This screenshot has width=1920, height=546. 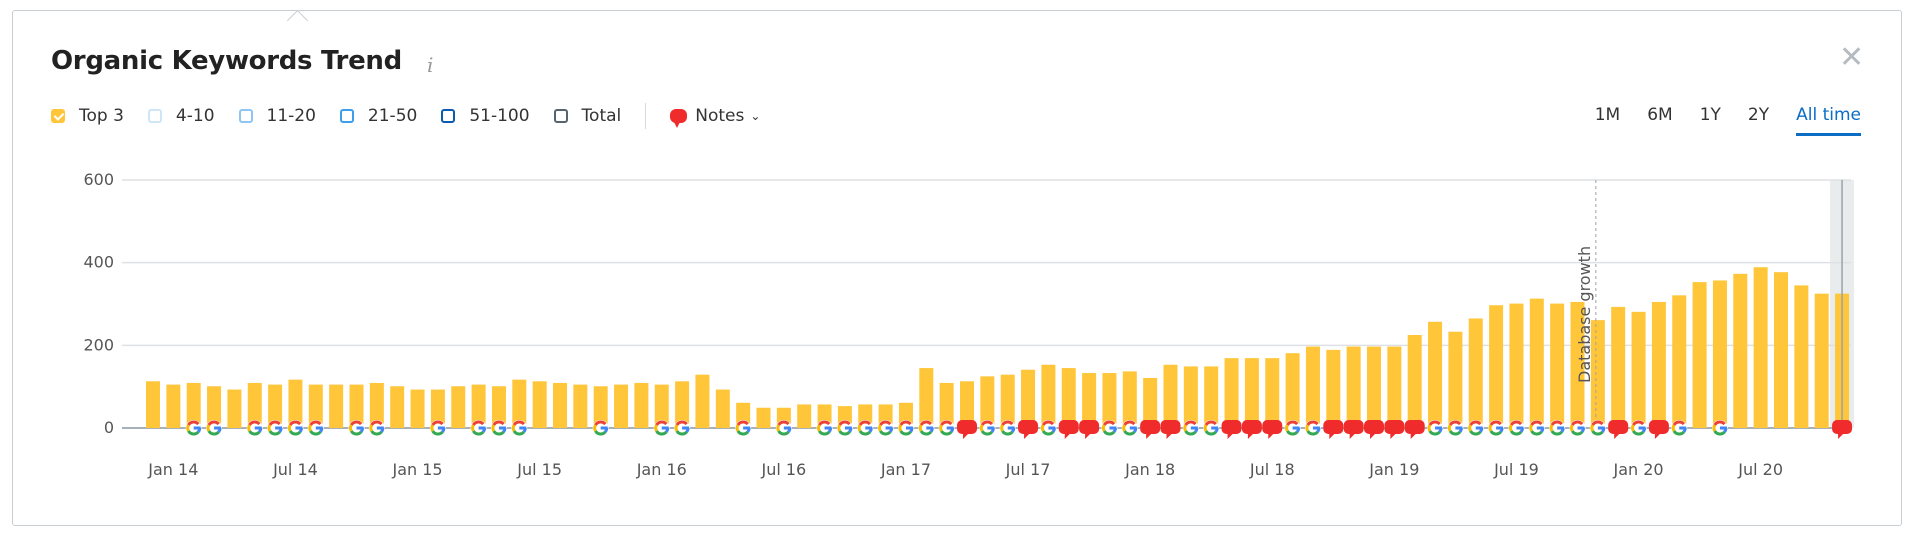 What do you see at coordinates (87, 116) in the screenshot?
I see `legend-item-top-3: Top 3` at bounding box center [87, 116].